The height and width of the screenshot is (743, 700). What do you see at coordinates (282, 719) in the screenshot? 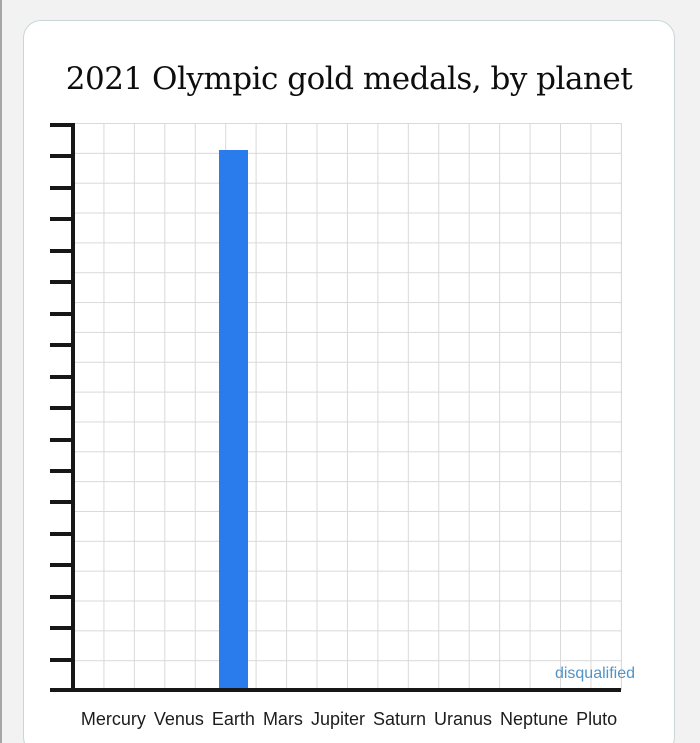
I see `x-label-mars: Mars` at bounding box center [282, 719].